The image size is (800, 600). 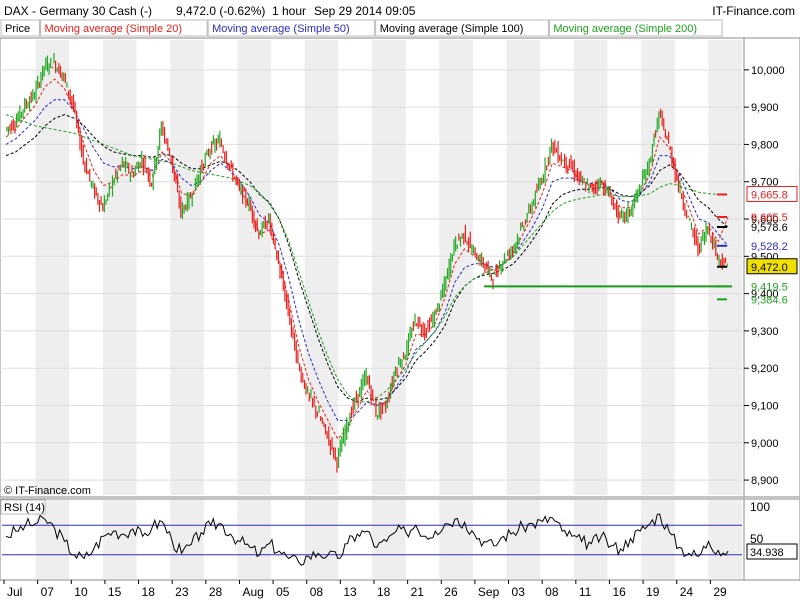 What do you see at coordinates (687, 592) in the screenshot?
I see `x-tick-label: 24` at bounding box center [687, 592].